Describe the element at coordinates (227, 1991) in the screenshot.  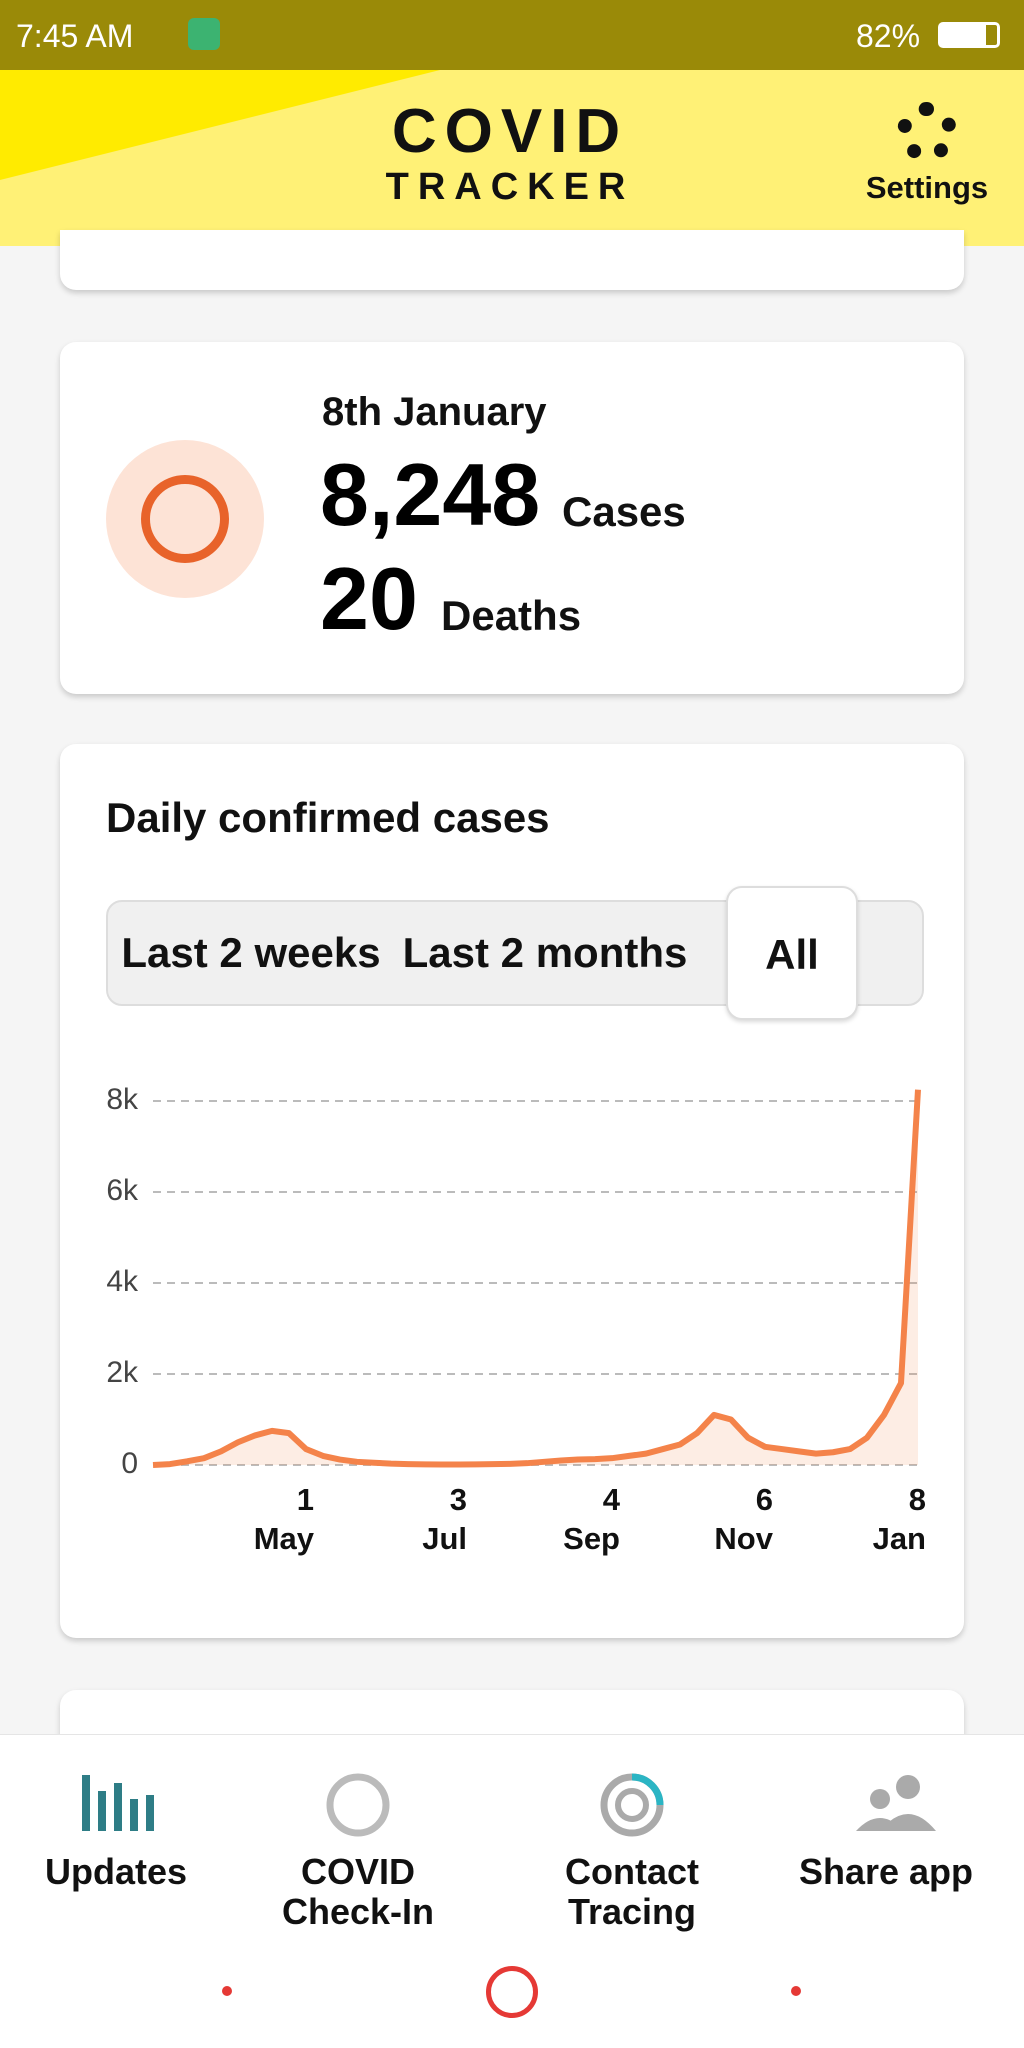
I see `nav-back` at that location.